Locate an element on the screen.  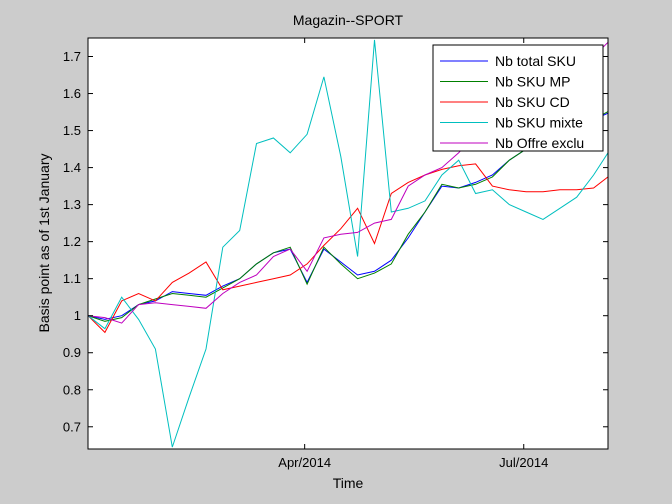
y-tick-label: 1.2 is located at coordinates (72, 241).